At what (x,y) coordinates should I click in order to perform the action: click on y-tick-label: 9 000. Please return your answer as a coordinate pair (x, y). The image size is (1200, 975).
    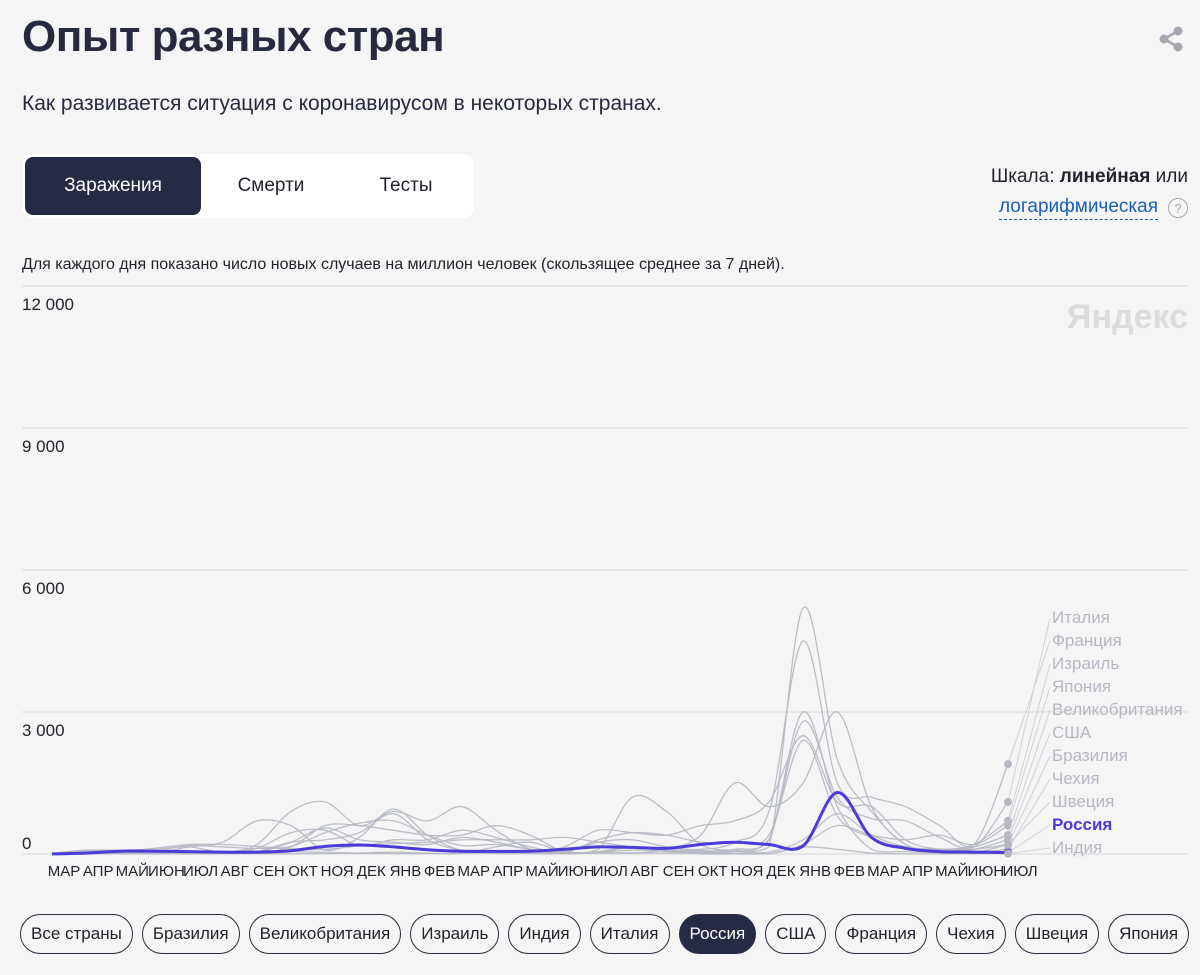
    Looking at the image, I should click on (43, 446).